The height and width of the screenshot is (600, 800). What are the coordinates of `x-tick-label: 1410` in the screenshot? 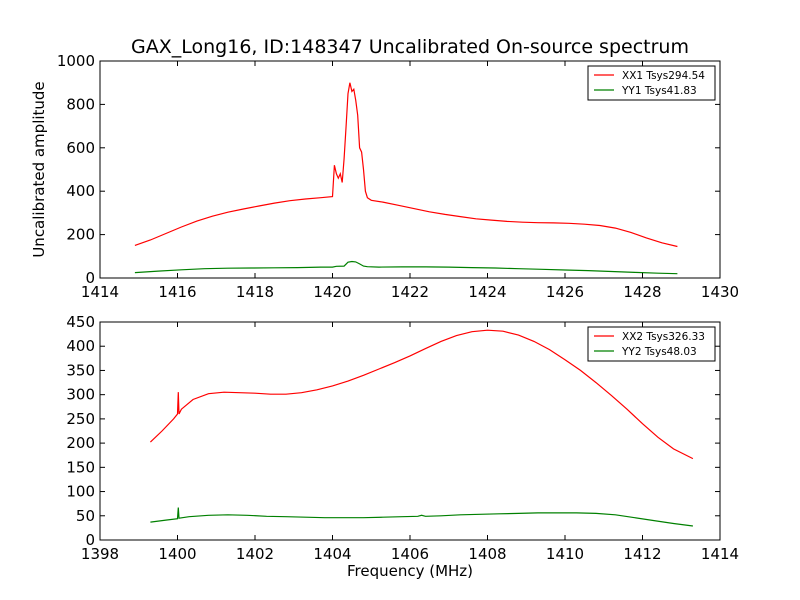 It's located at (565, 554).